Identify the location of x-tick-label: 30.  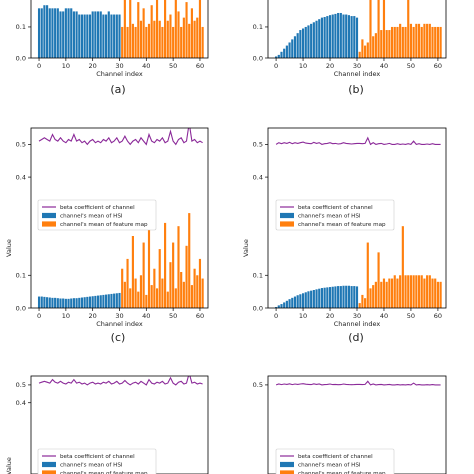
(119, 316).